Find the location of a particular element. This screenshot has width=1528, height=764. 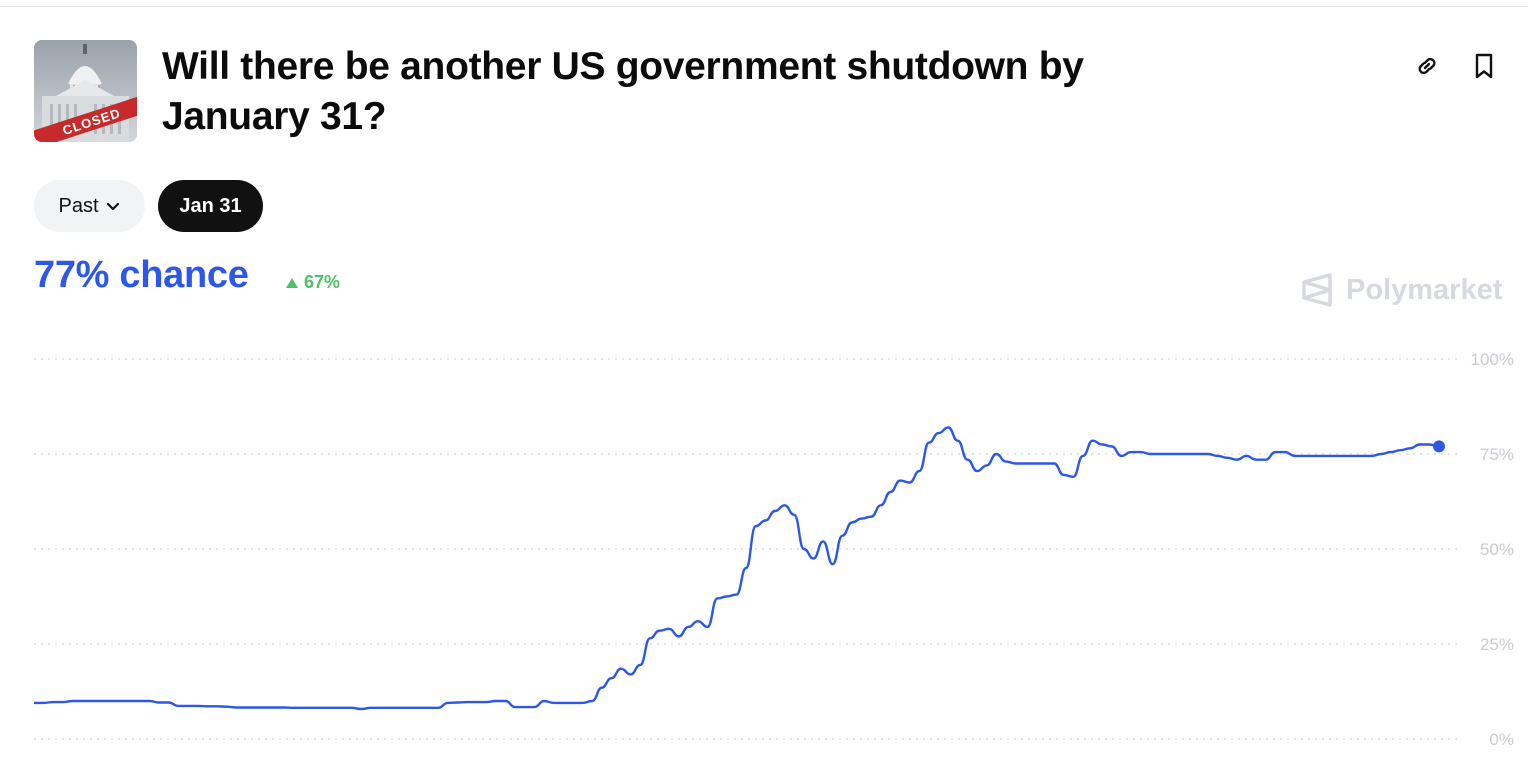

y-tick-label: 25% is located at coordinates (1497, 644).